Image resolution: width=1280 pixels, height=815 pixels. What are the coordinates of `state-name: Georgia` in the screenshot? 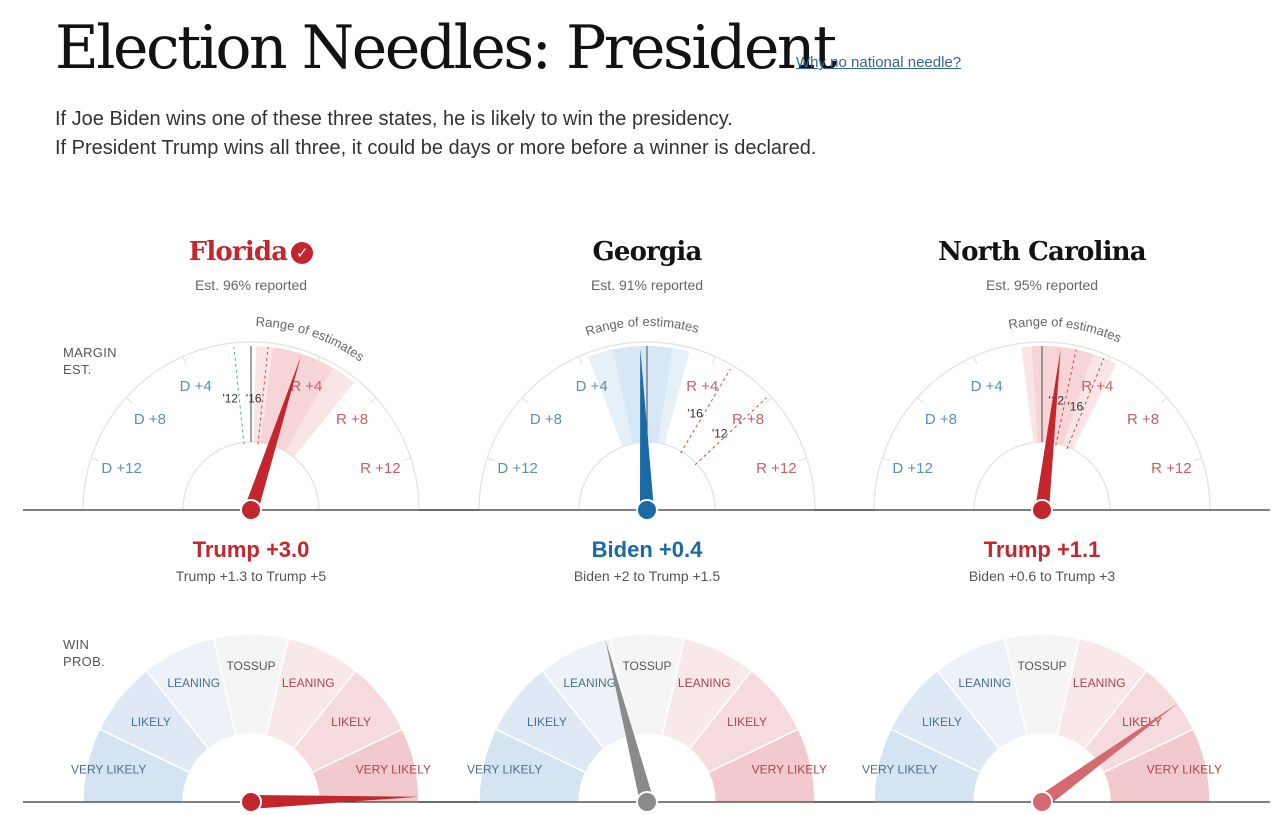 It's located at (647, 252).